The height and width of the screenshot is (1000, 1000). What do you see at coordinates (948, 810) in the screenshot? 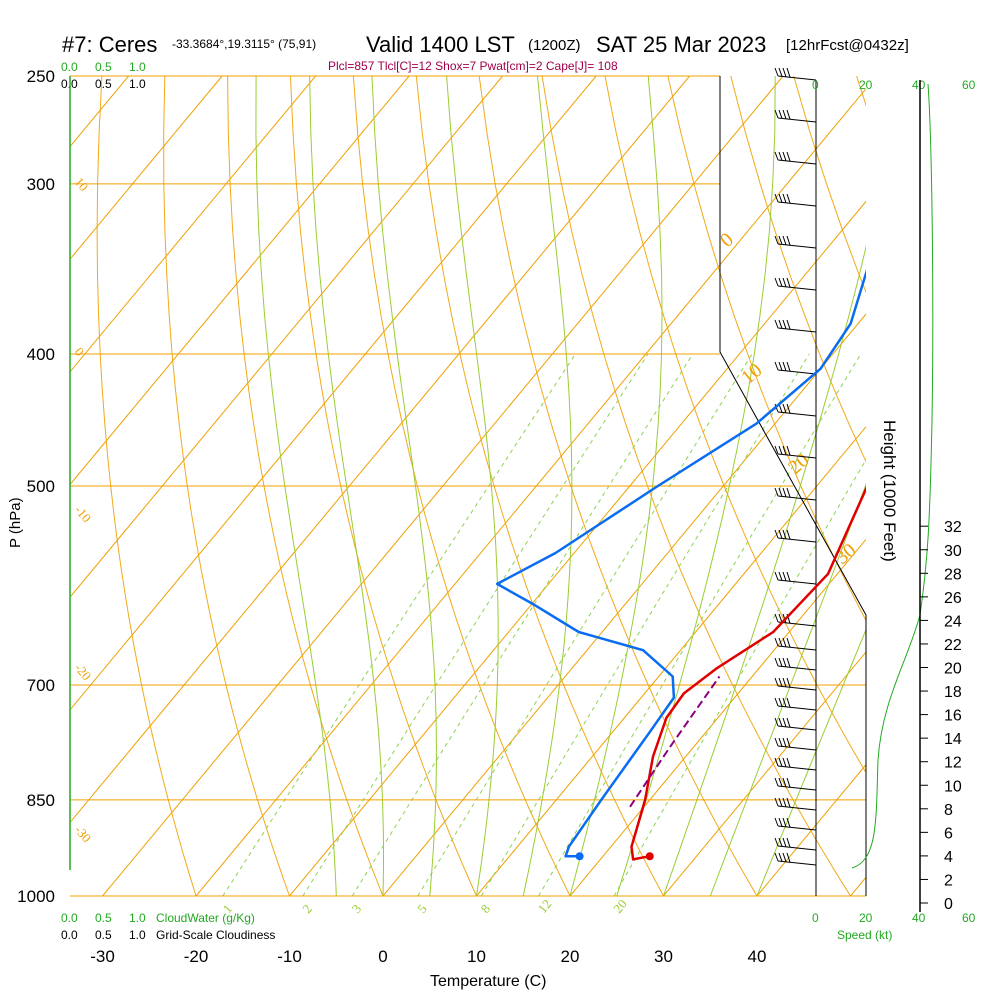
I see `height-tick-label: 8` at bounding box center [948, 810].